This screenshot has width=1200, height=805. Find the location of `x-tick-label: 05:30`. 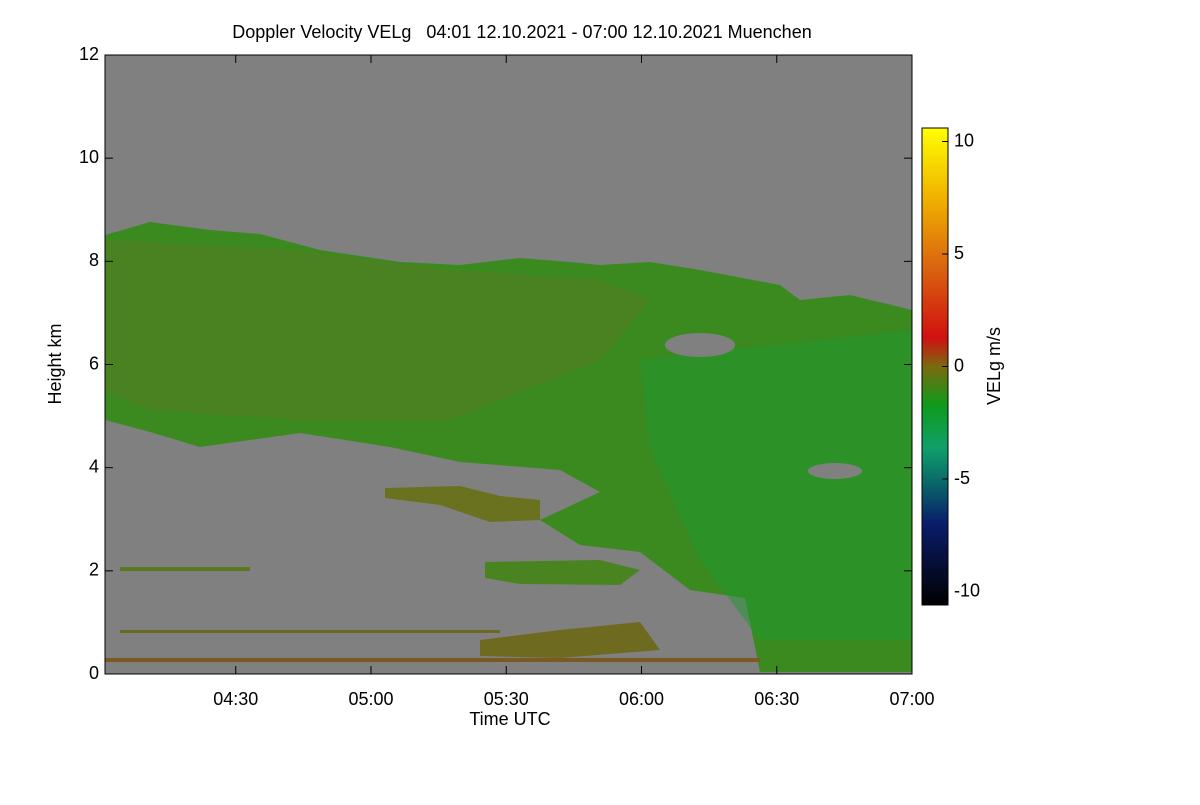

x-tick-label: 05:30 is located at coordinates (506, 699).